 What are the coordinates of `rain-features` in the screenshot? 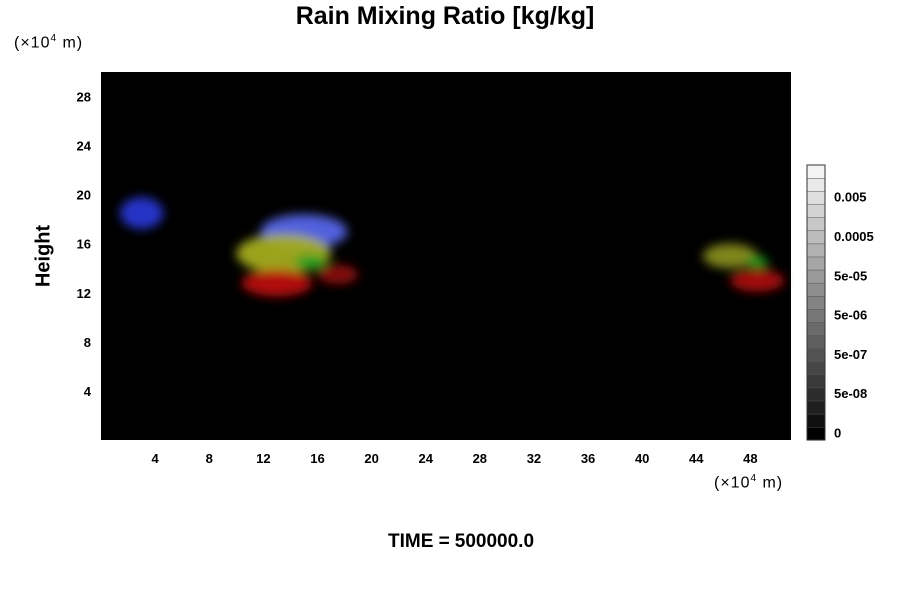 It's located at (452, 247).